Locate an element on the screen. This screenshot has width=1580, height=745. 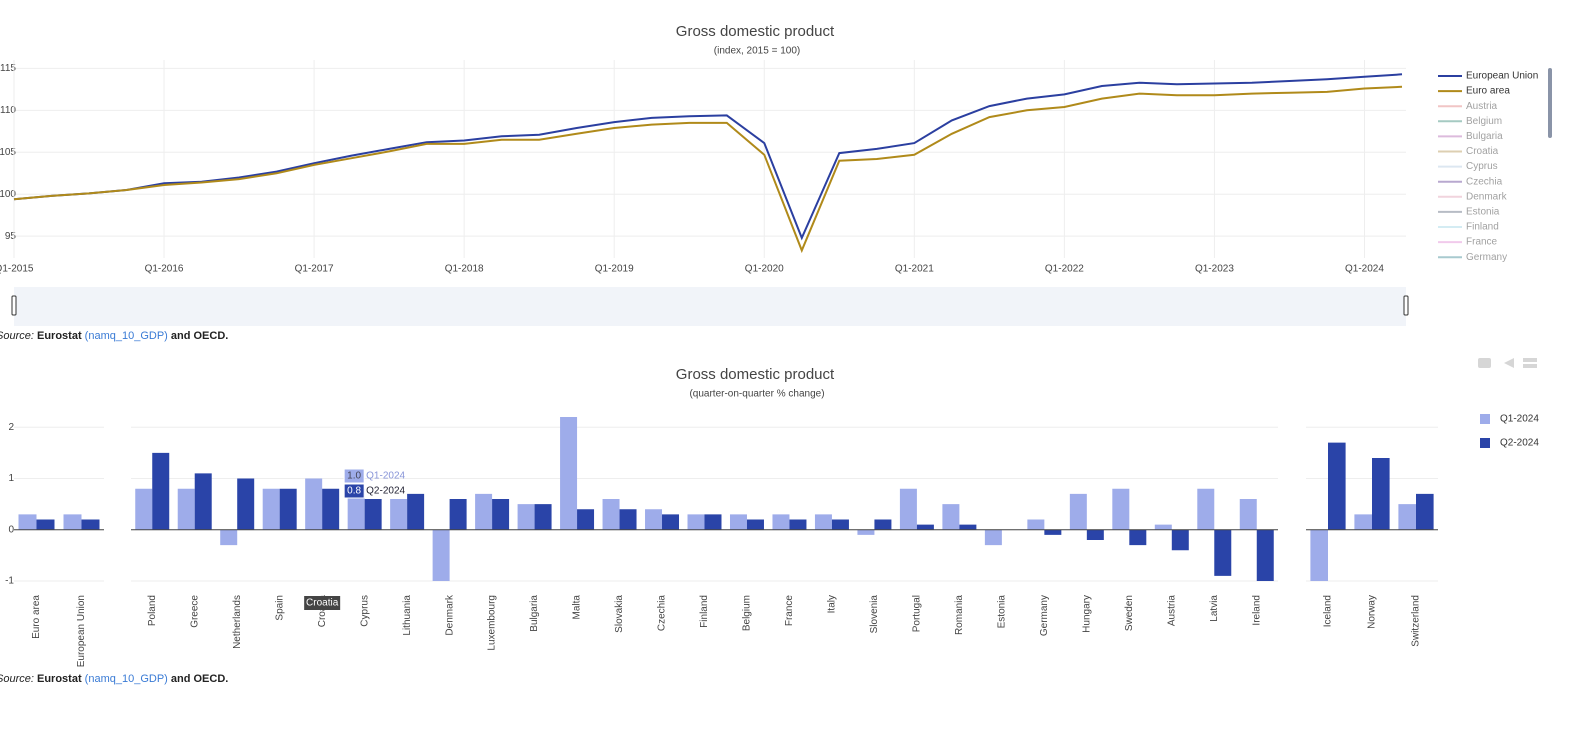
modebar is located at coordinates (1507, 363).